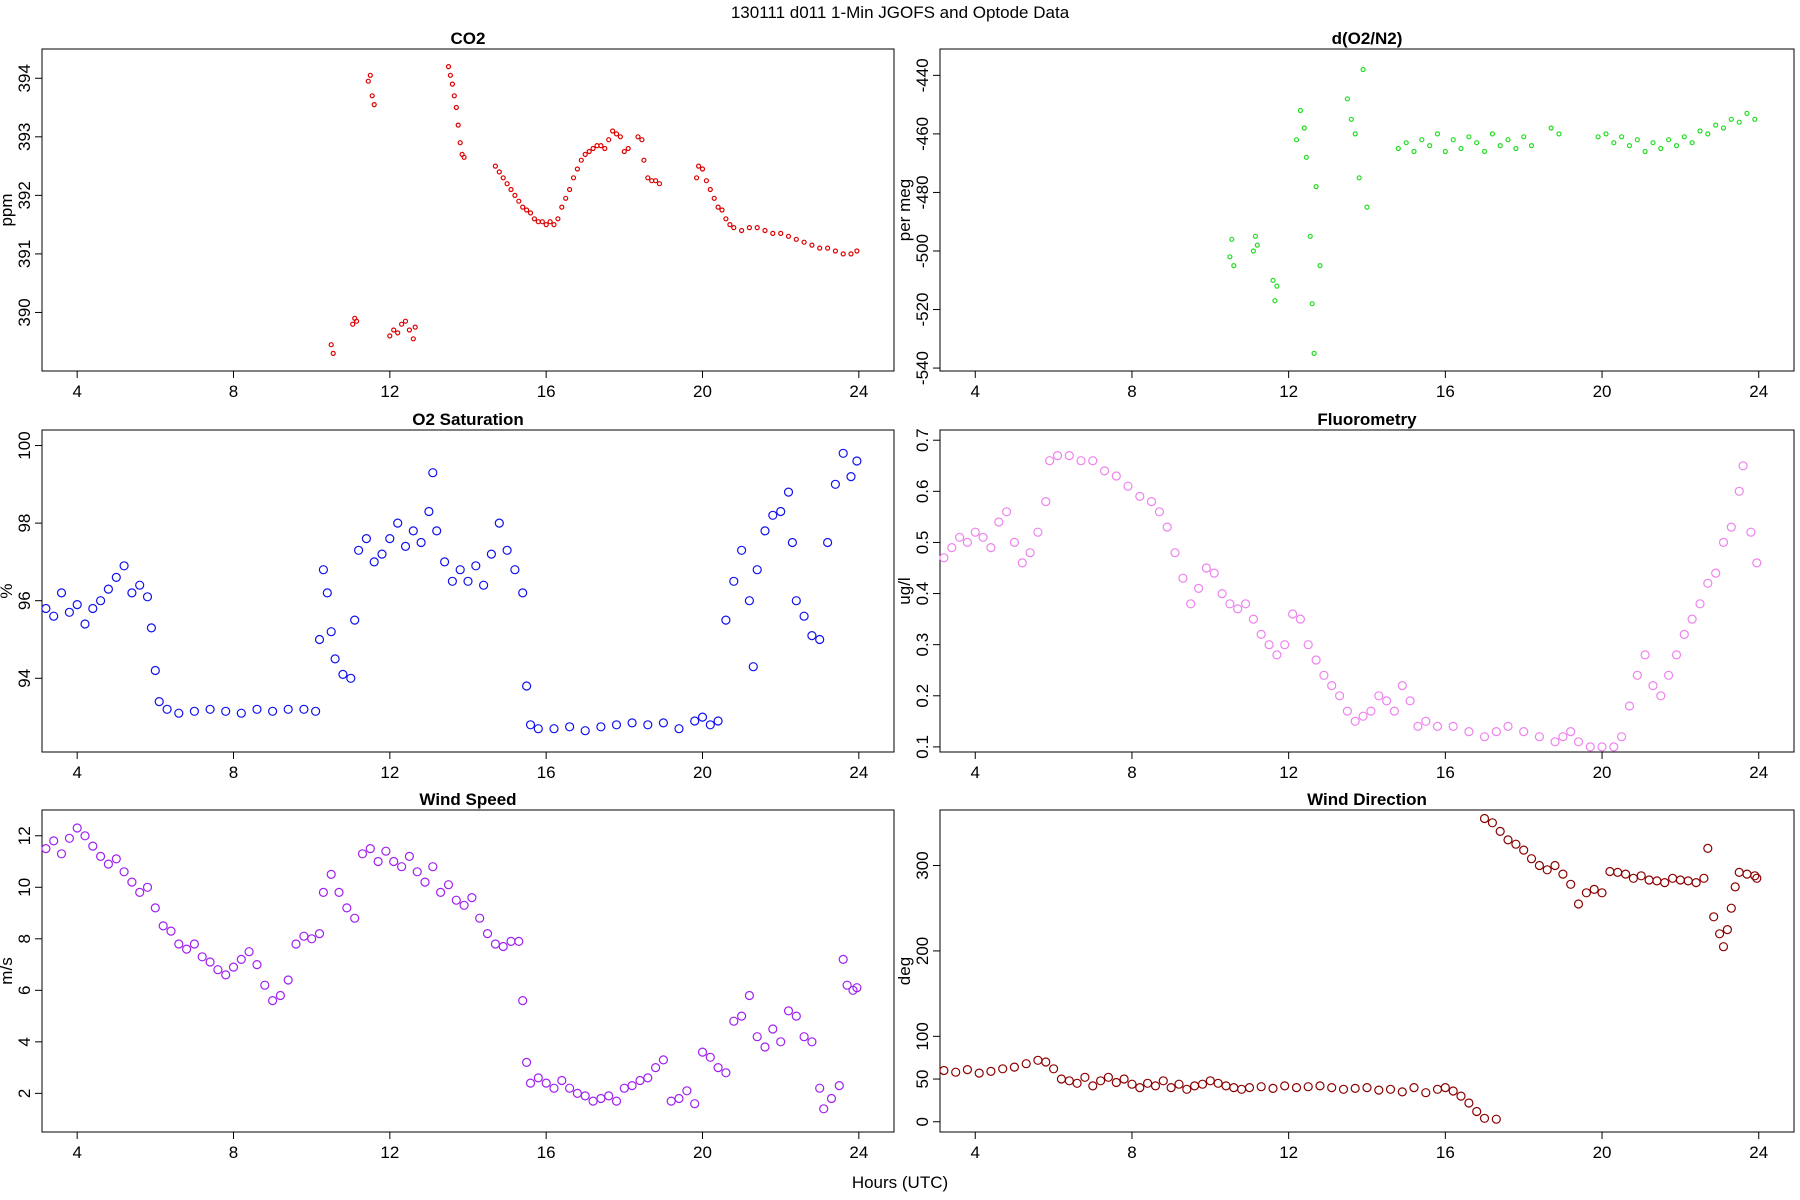 The height and width of the screenshot is (1200, 1800). Describe the element at coordinates (922, 747) in the screenshot. I see `fluorometry-y-tick-label: 0.1` at that location.